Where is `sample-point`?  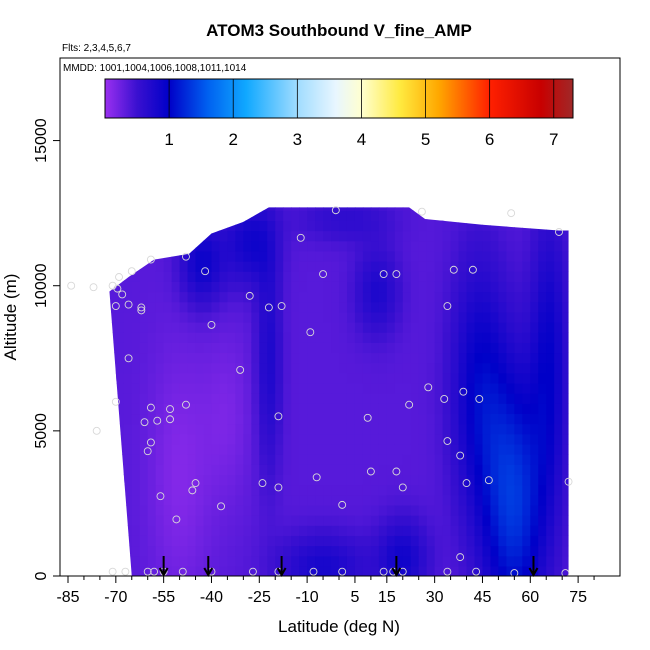 sample-point is located at coordinates (160, 496).